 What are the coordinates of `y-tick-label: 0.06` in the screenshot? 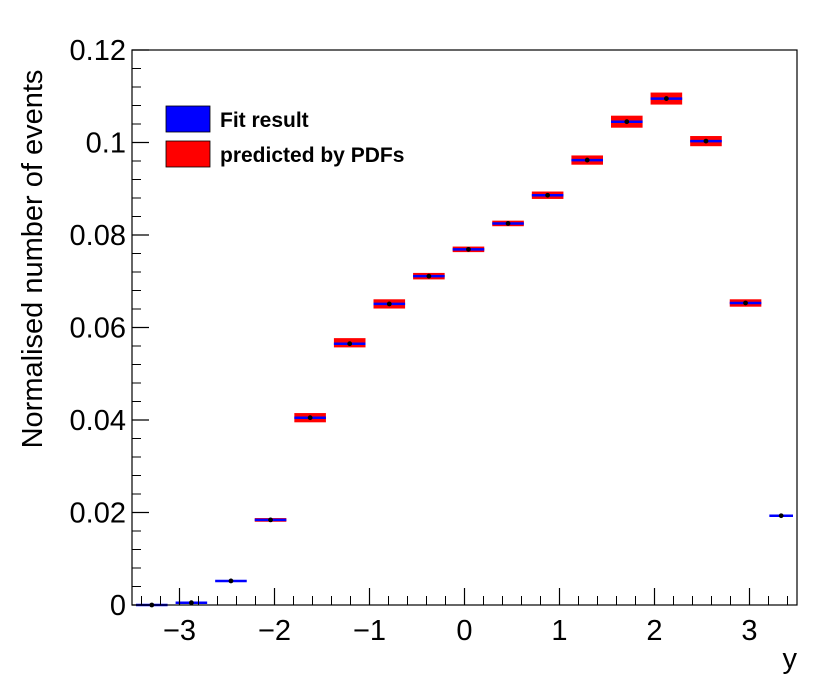 It's located at (98, 329).